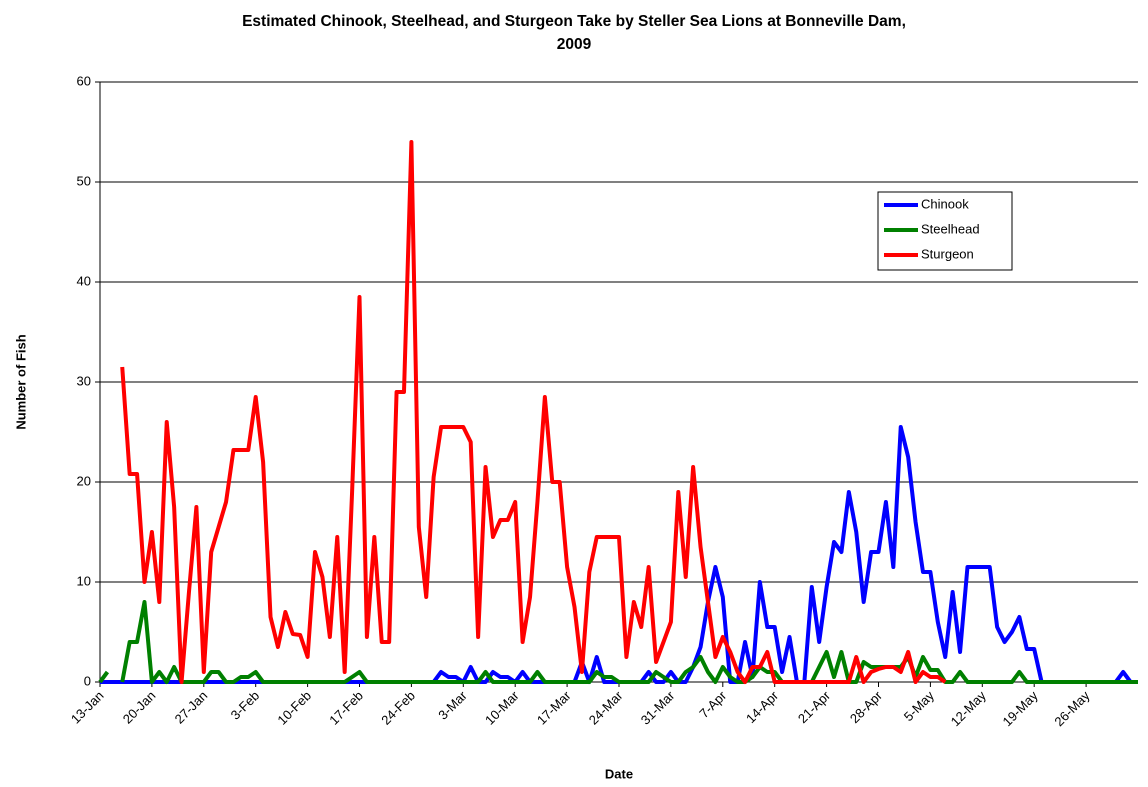 This screenshot has width=1148, height=787. Describe the element at coordinates (950, 228) in the screenshot. I see `legend-label: Steelhead` at that location.